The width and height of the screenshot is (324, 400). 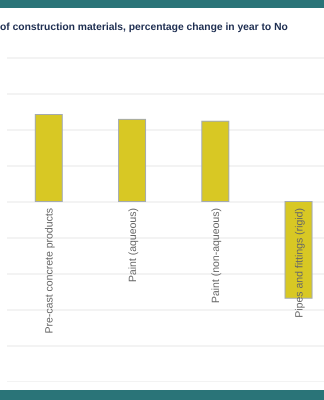 I want to click on x-tick-label: Pipes and fittings (rigid), so click(x=299, y=263).